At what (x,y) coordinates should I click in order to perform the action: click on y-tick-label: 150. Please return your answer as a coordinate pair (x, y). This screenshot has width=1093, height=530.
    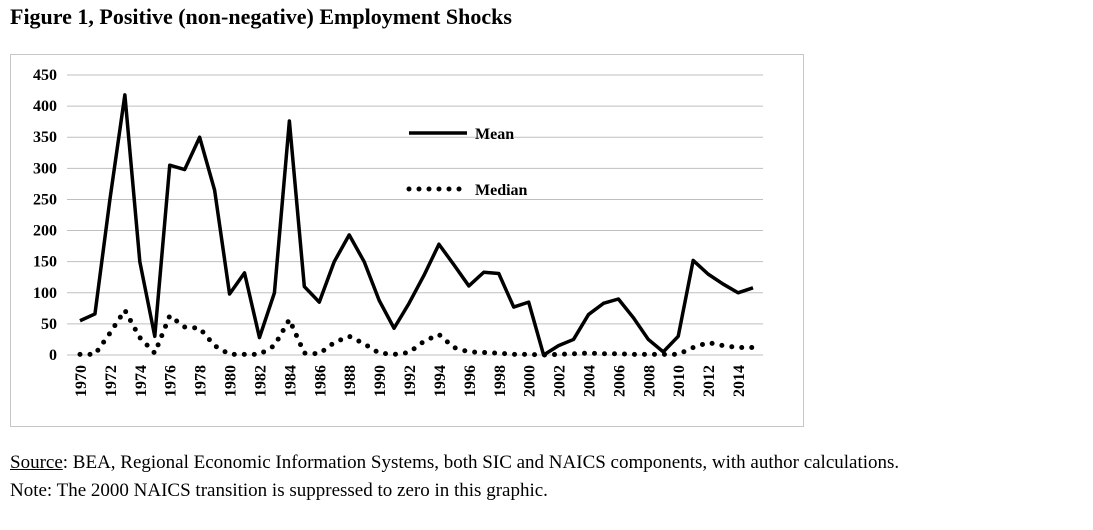
    Looking at the image, I should click on (45, 262).